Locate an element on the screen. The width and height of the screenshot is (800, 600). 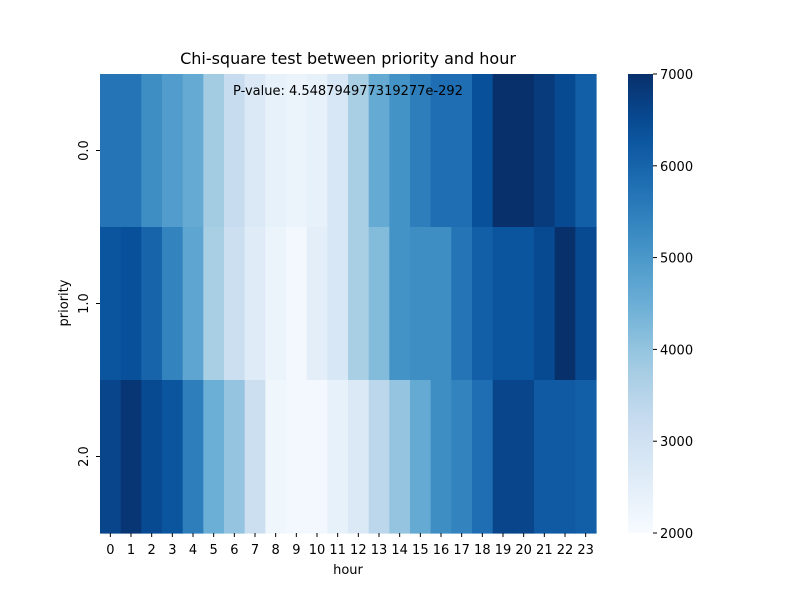
x-axis-label: hour is located at coordinates (348, 570).